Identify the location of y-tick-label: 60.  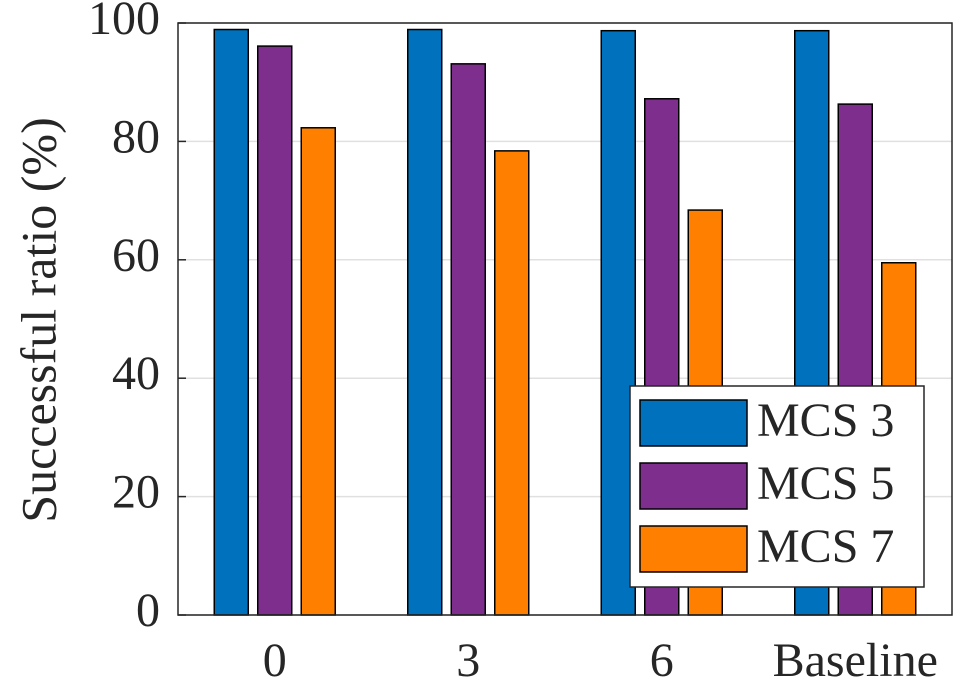
(136, 255).